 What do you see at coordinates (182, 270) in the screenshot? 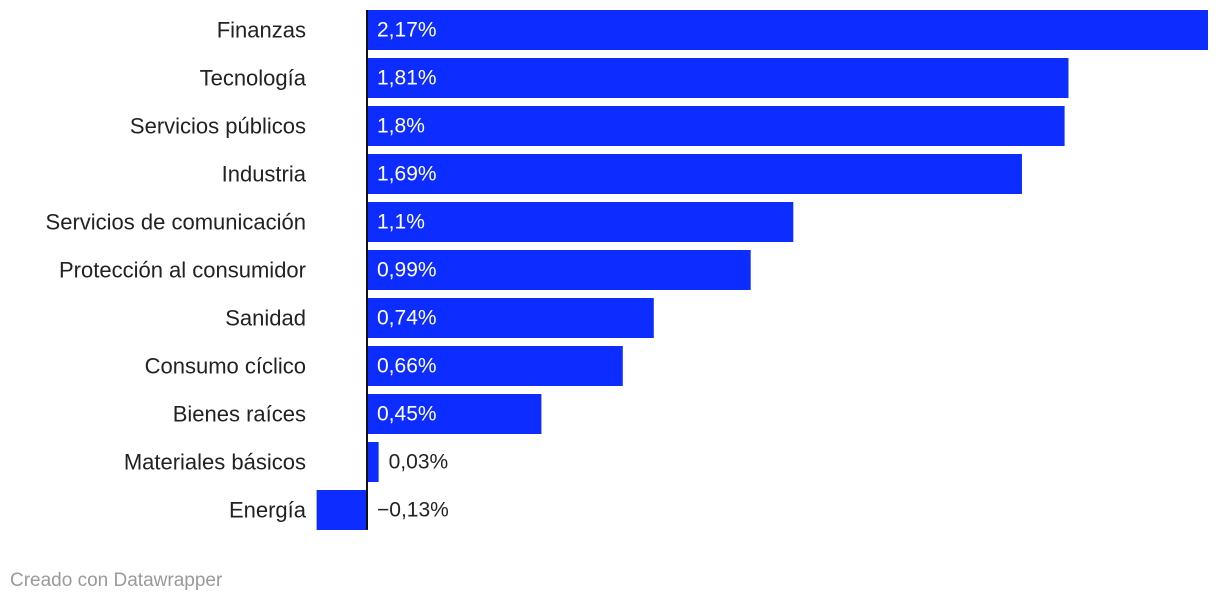
I see `category-label: Protección al consumidor` at bounding box center [182, 270].